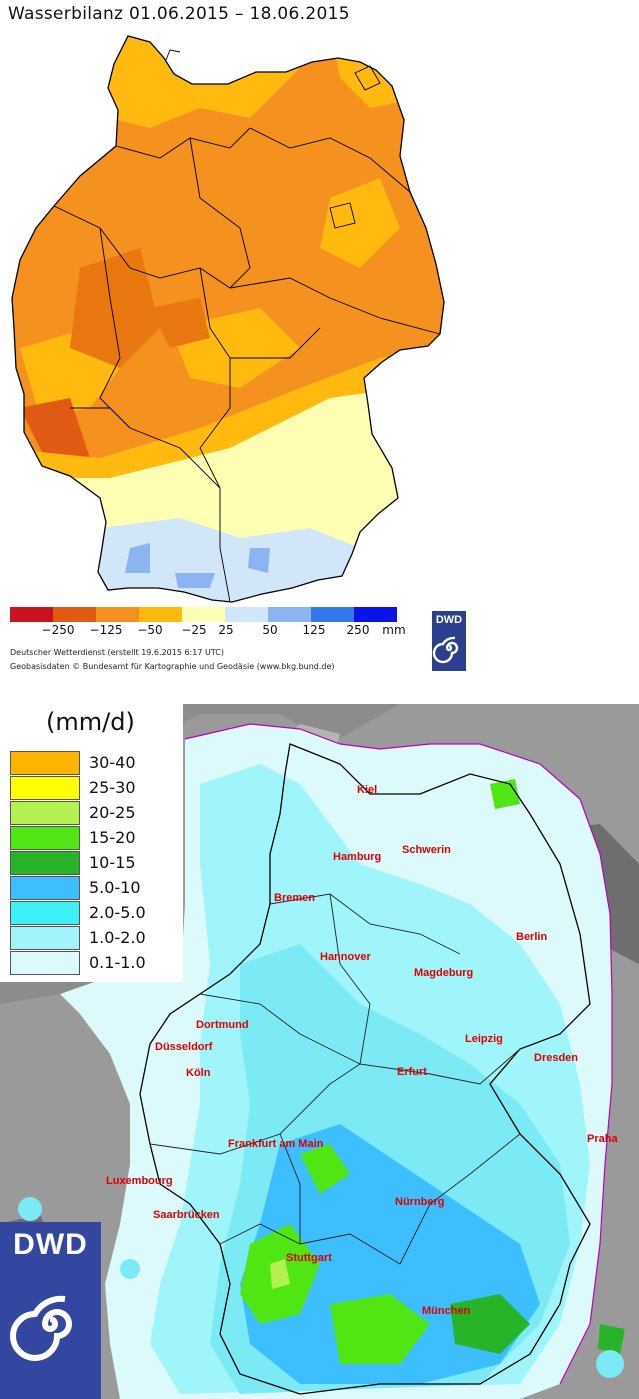 The image size is (639, 1399). I want to click on water-balance-legend-ticks: −250 −125 −50 −25 25 50 125 250 mm, so click(235, 631).